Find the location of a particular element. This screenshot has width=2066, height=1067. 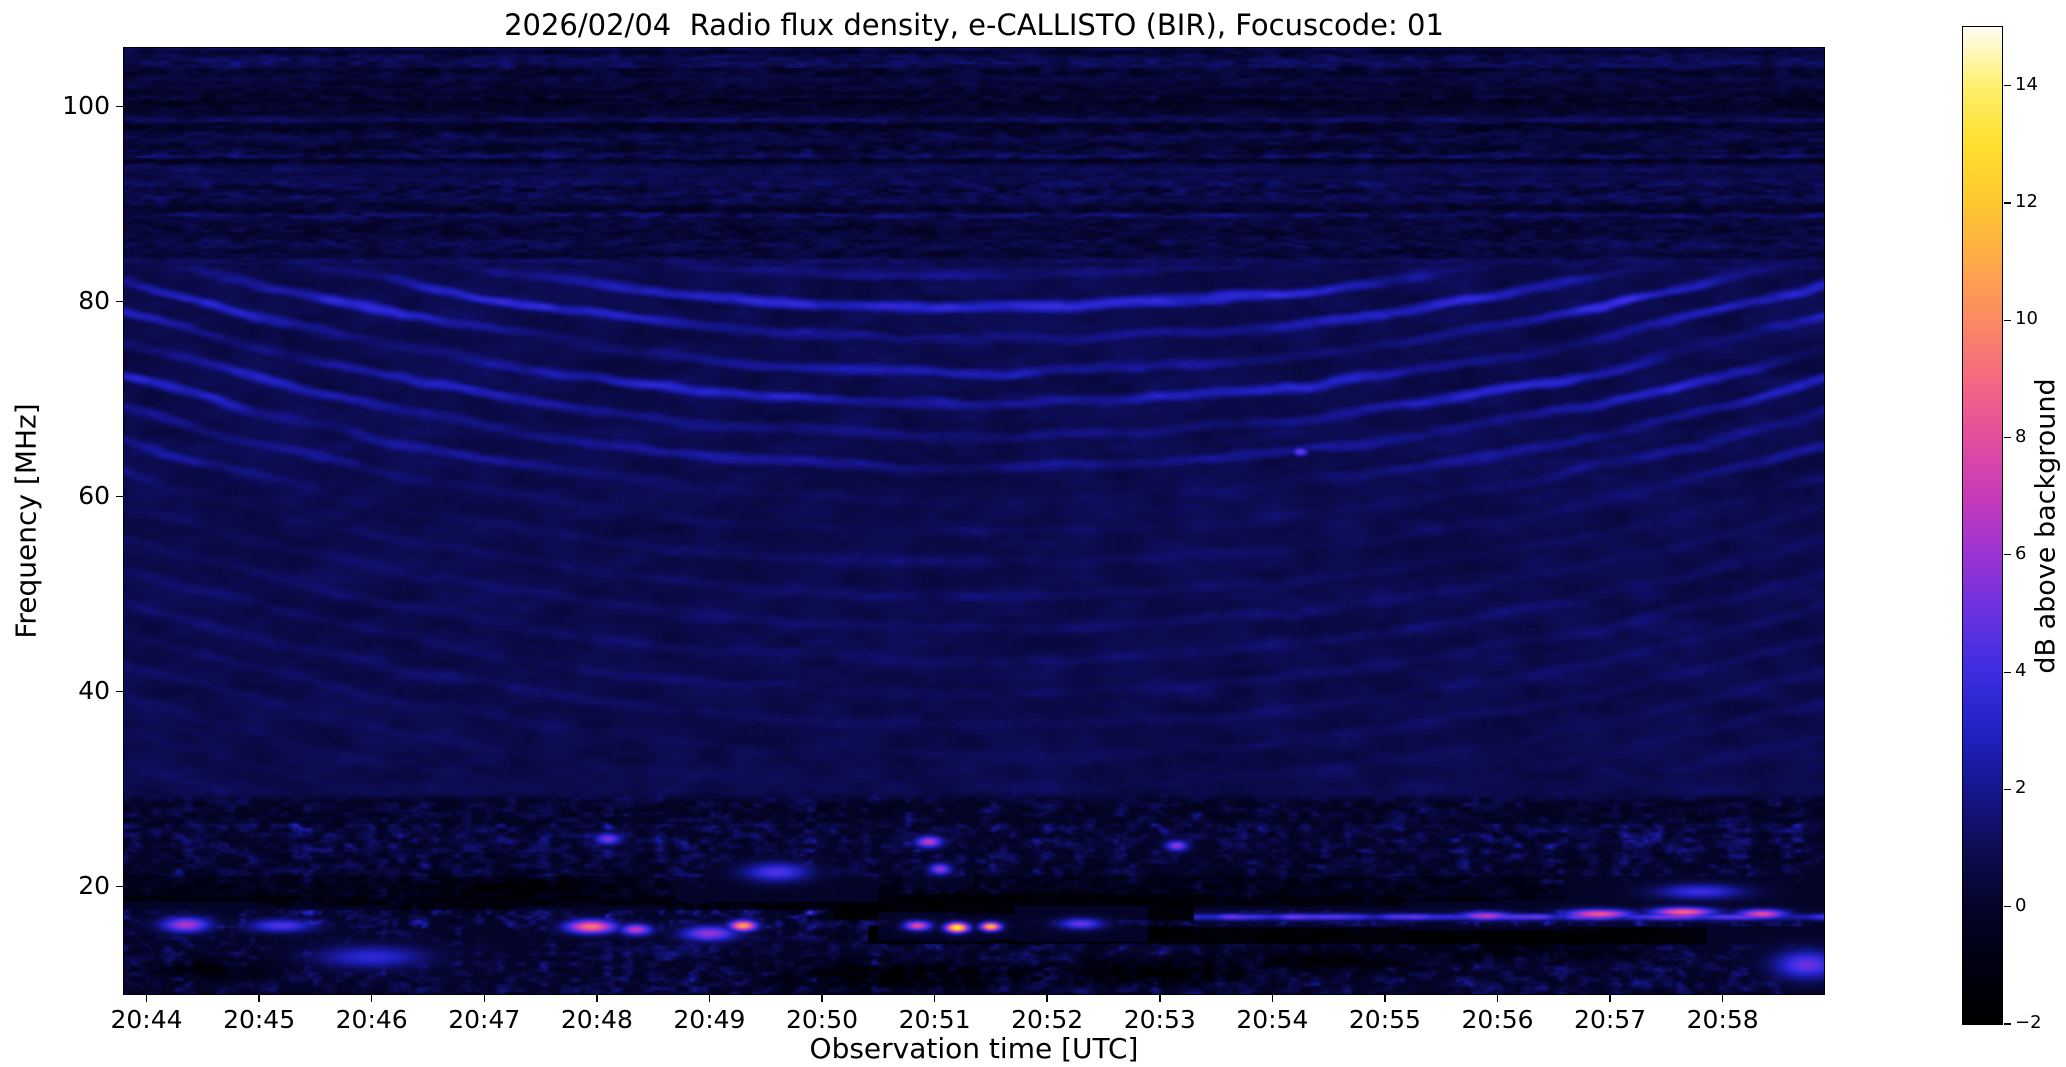

colorbar-tick-label: 6 is located at coordinates (2021, 553).